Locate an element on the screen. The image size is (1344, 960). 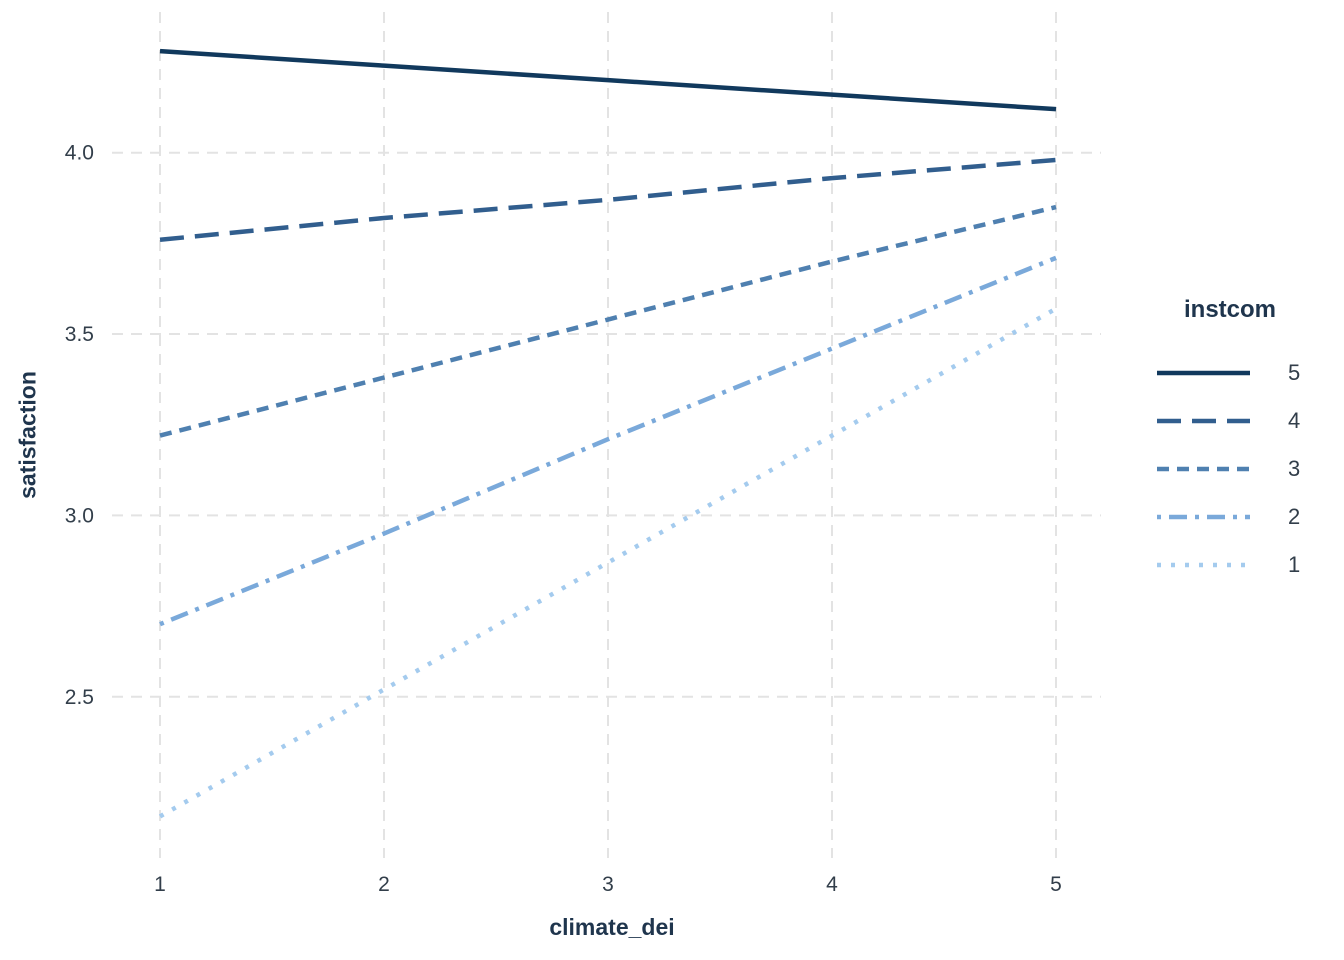
legend-rows: 5 4 3 2 1 is located at coordinates (1250, 469).